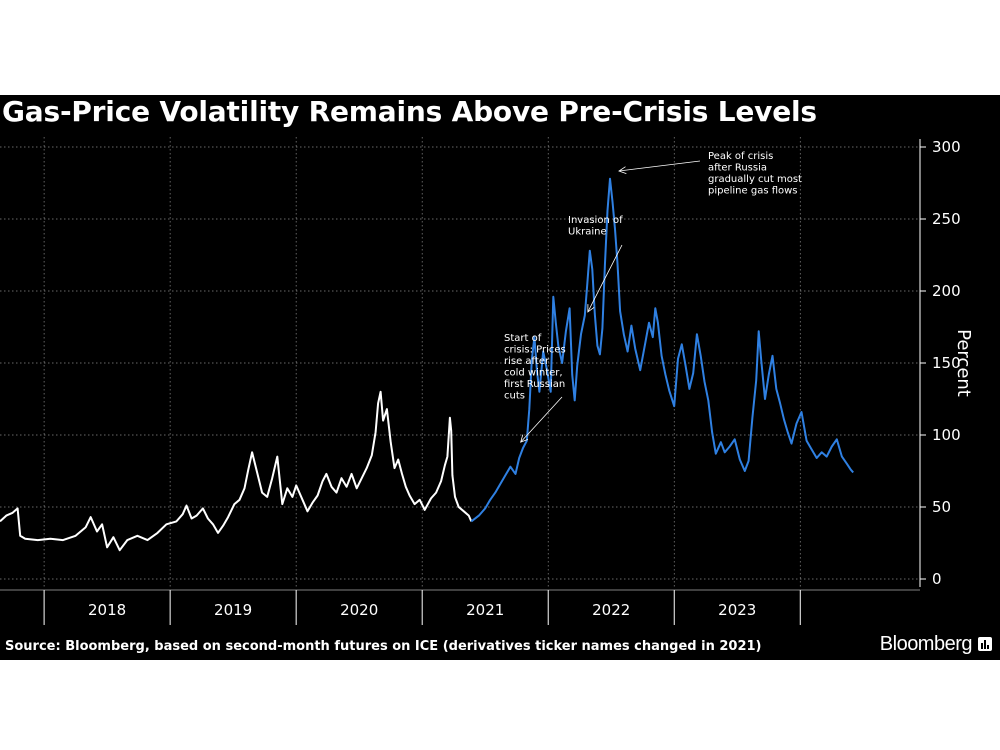  What do you see at coordinates (946, 291) in the screenshot?
I see `y-tick-label: 200` at bounding box center [946, 291].